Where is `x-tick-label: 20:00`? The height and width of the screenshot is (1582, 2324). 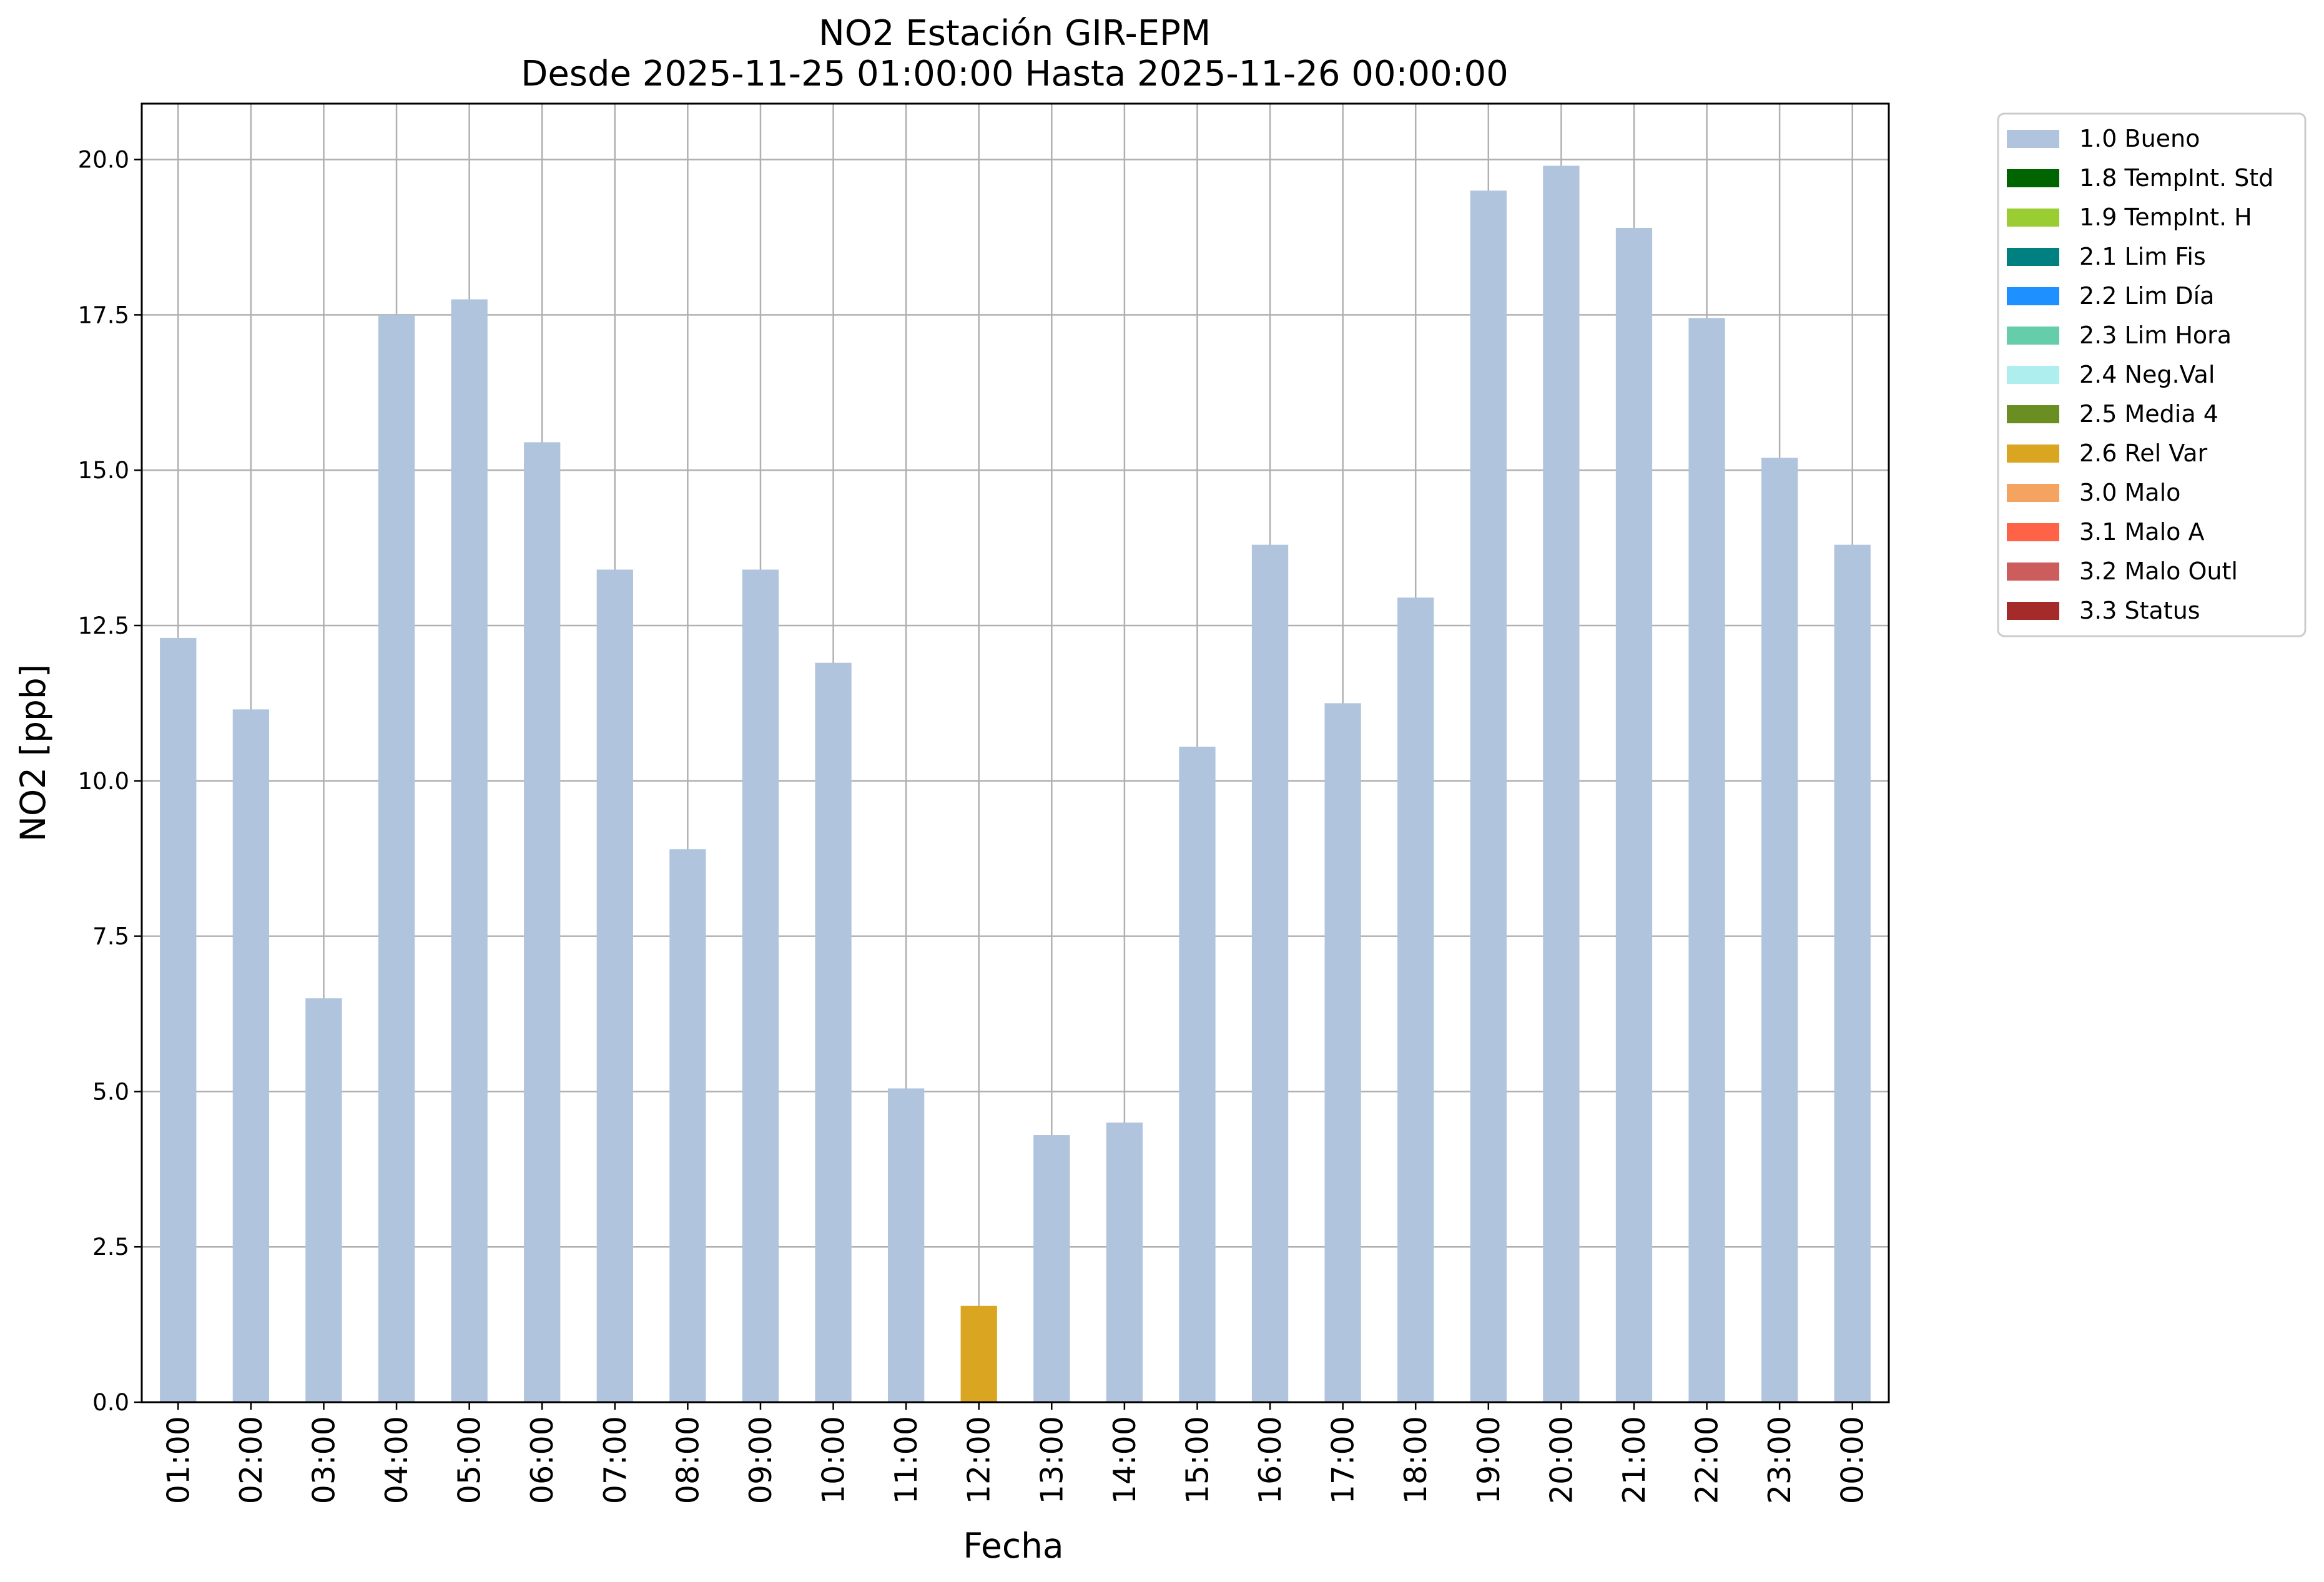
x-tick-label: 20:00 is located at coordinates (1561, 1460).